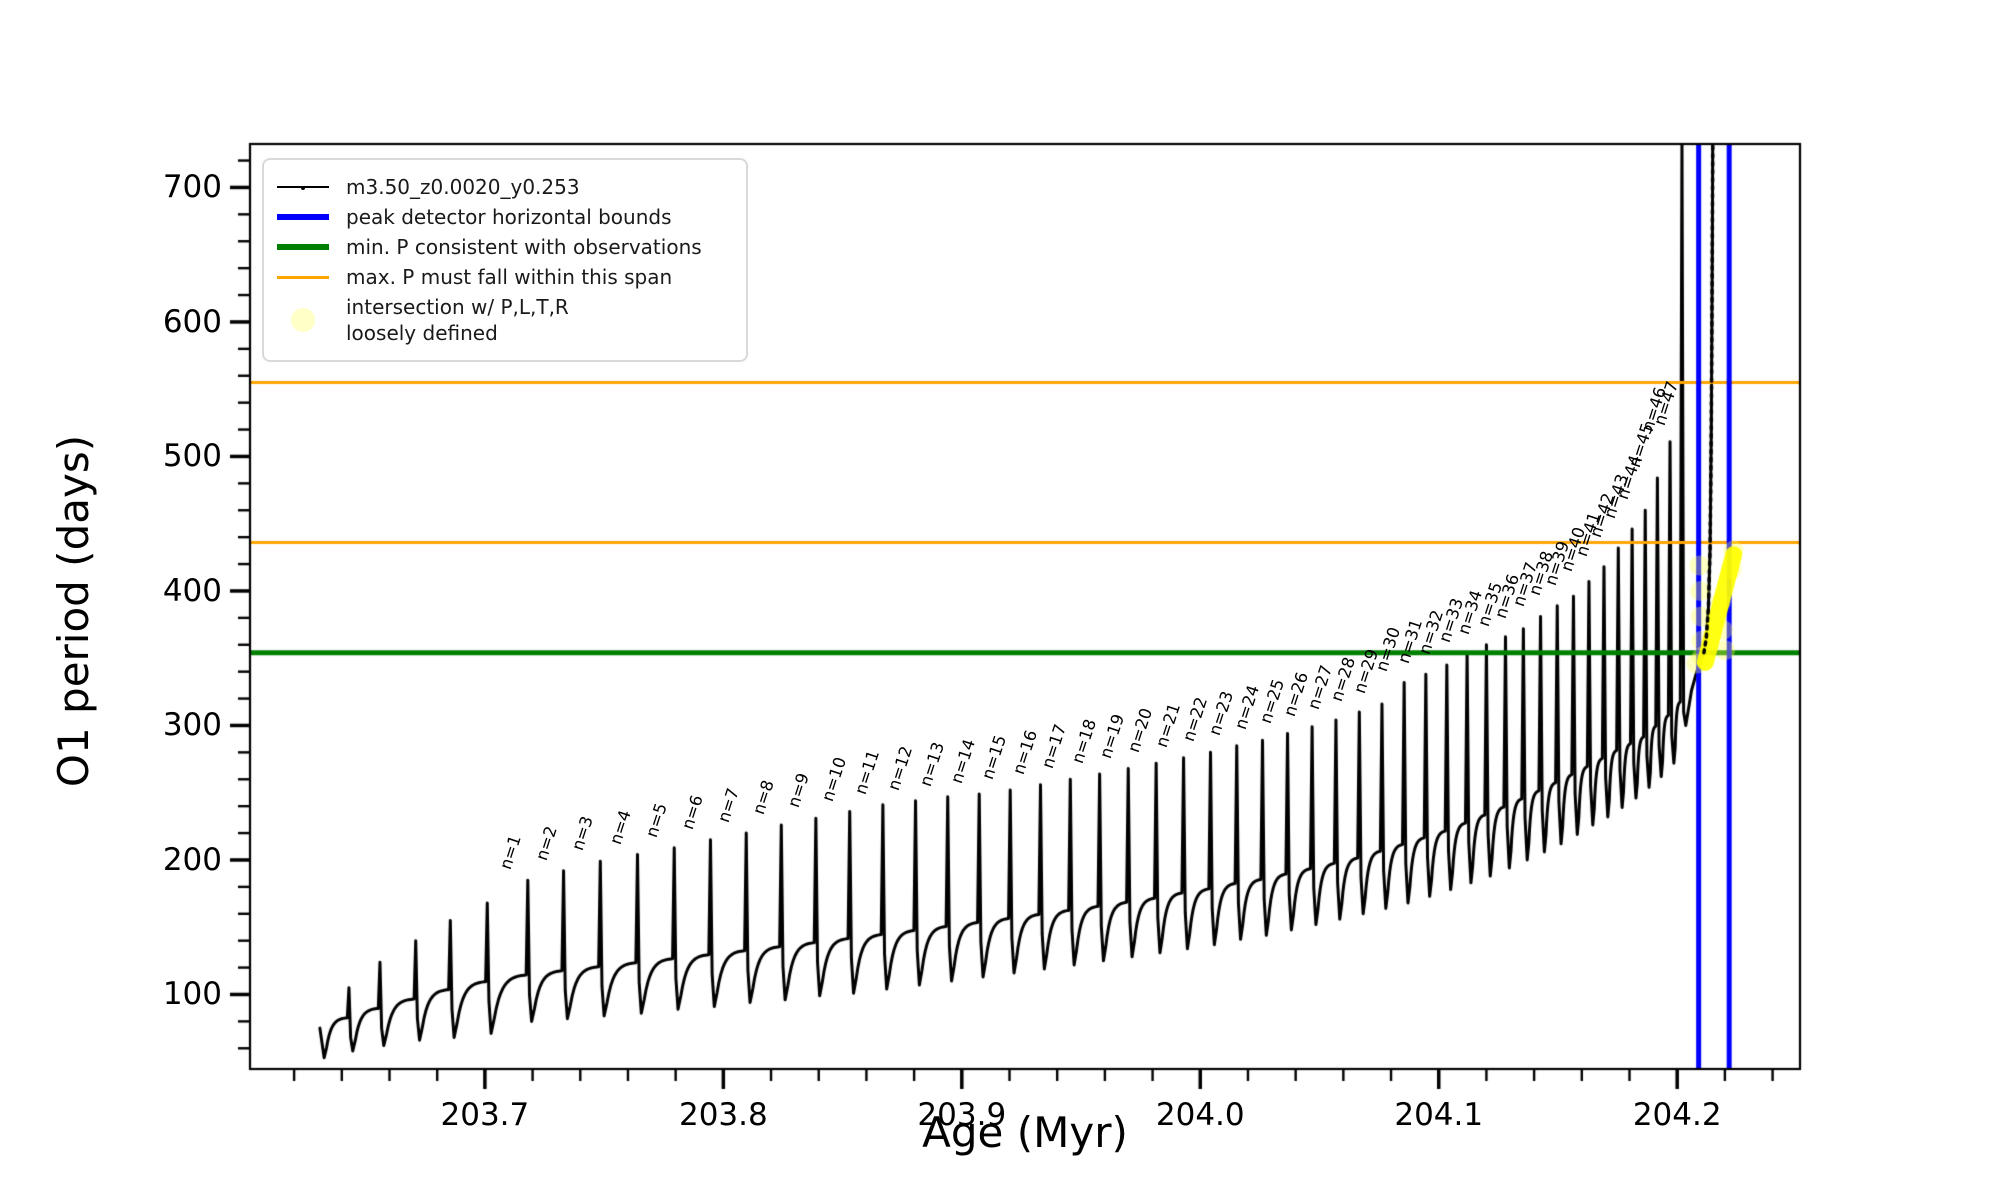 The image size is (2000, 1200). I want to click on y-tick-label: 200, so click(192, 859).